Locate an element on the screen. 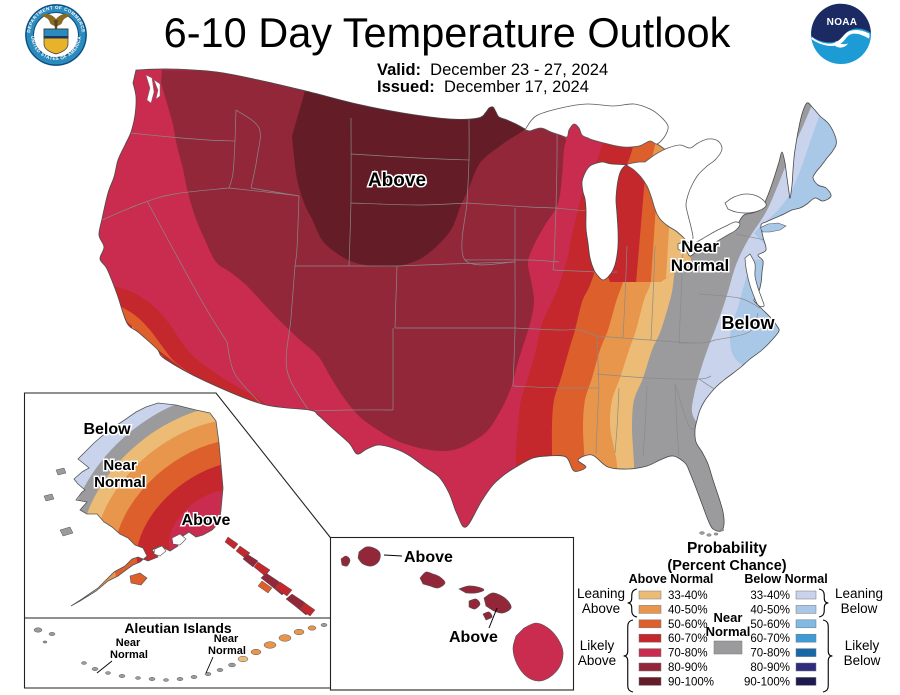 The width and height of the screenshot is (900, 695). svg-text: Below Normal is located at coordinates (785, 579).